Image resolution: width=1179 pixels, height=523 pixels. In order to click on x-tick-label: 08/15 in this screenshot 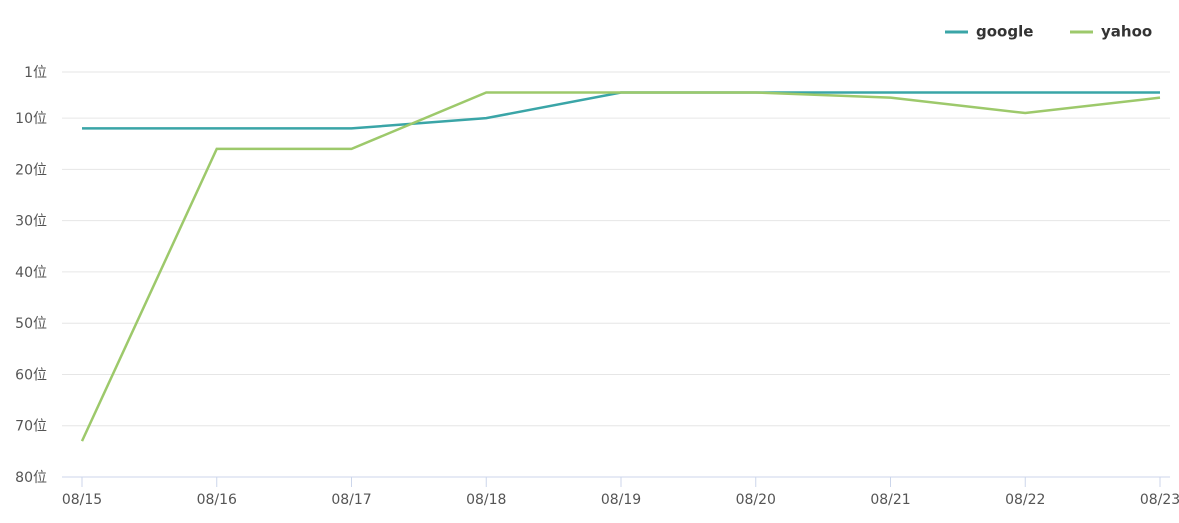, I will do `click(82, 500)`.